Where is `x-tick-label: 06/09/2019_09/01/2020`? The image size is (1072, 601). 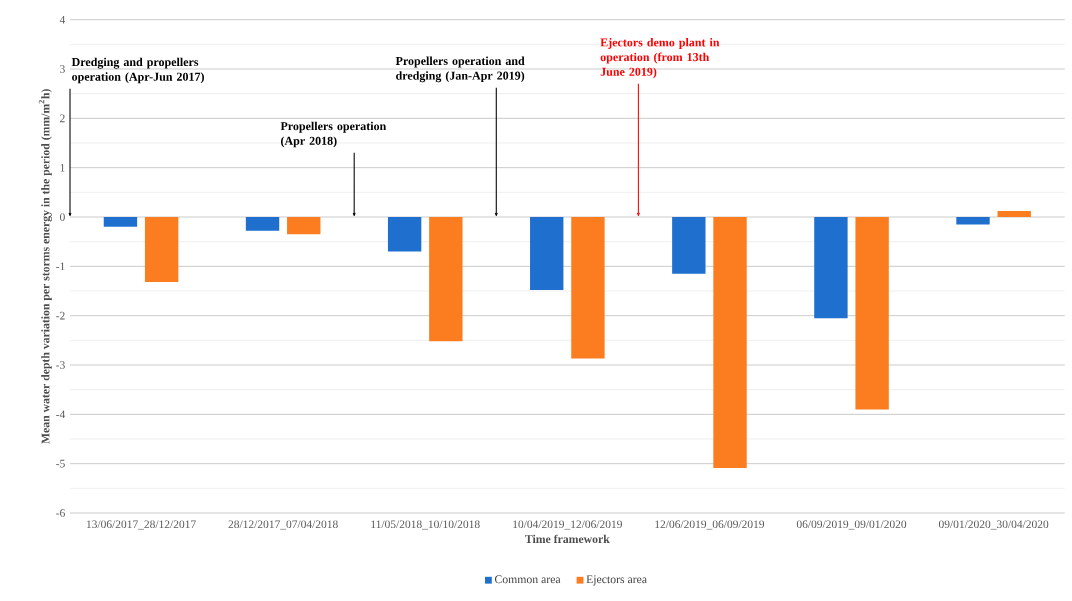 x-tick-label: 06/09/2019_09/01/2020 is located at coordinates (851, 525).